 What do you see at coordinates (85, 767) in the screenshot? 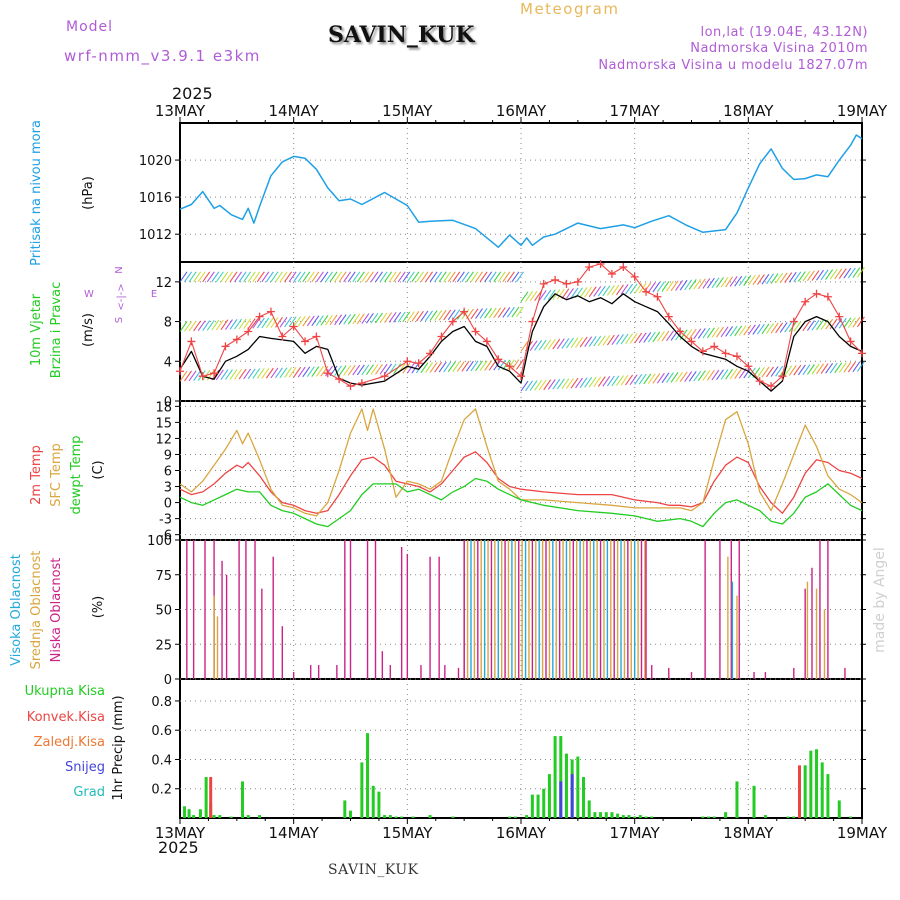
I see `precip-legend-3: Snijeg` at bounding box center [85, 767].